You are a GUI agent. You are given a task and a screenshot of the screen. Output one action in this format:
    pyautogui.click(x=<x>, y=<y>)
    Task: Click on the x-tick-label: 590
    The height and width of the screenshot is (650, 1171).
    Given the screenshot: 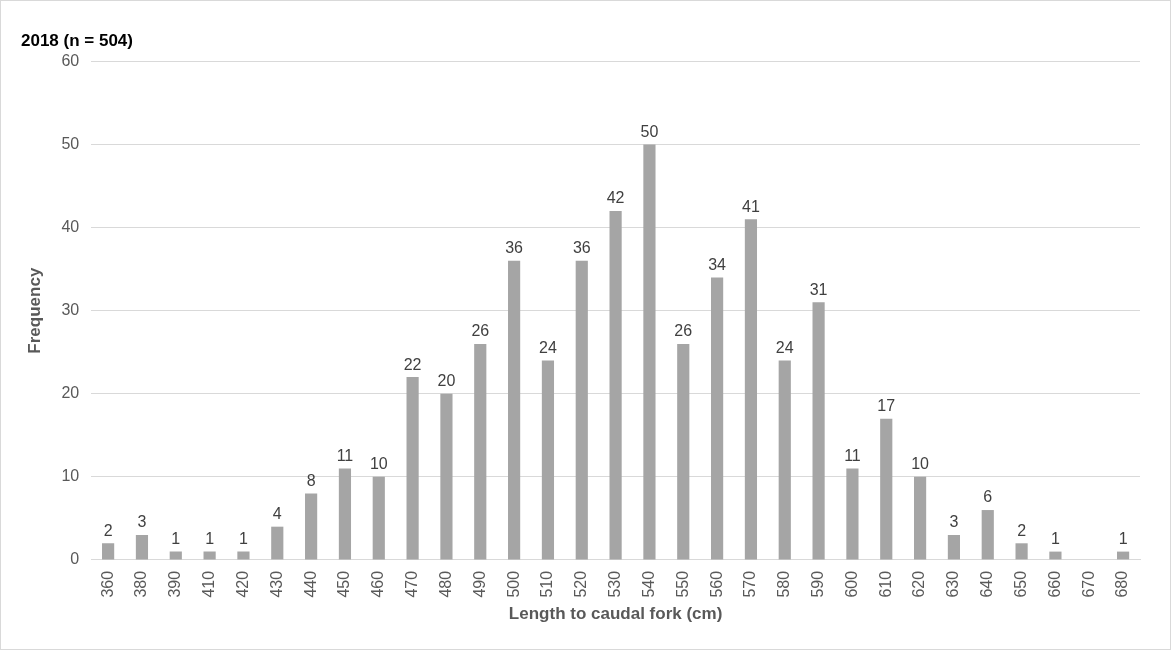 What is the action you would take?
    pyautogui.click(x=817, y=584)
    